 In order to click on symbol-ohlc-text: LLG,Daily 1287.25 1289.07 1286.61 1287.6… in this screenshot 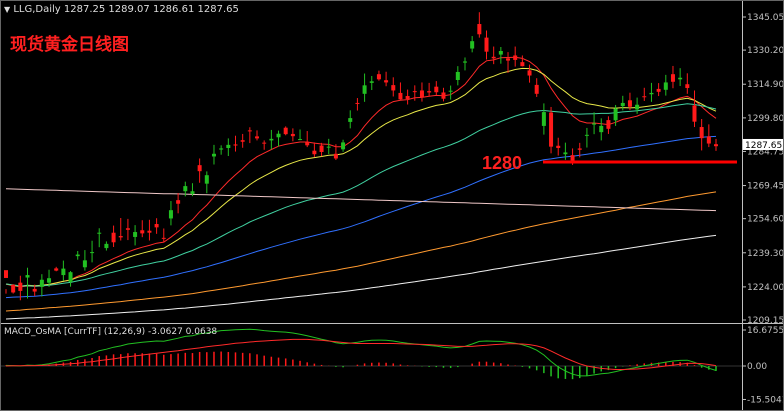, I will do `click(126, 9)`.